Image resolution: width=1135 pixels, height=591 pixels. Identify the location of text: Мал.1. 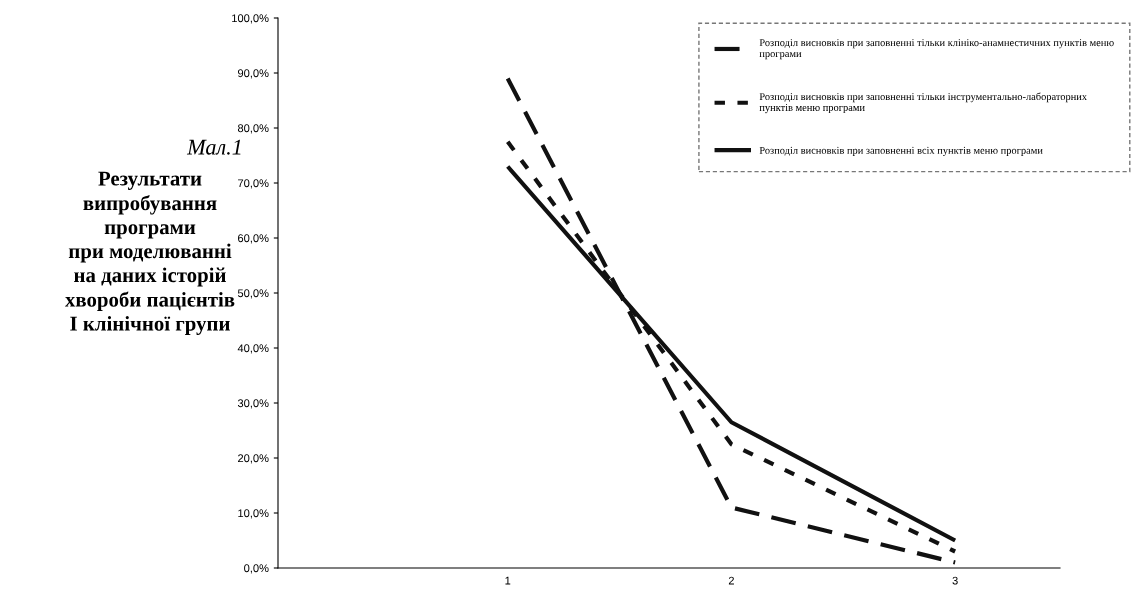
(213, 147).